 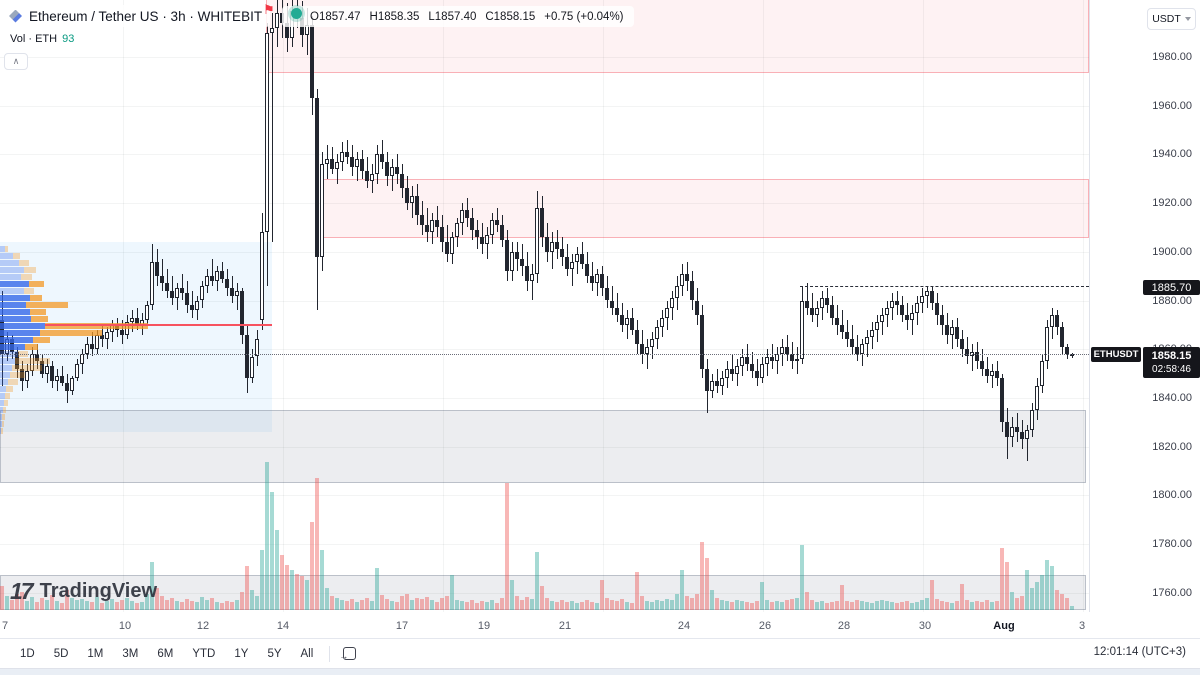 I want to click on range-button-6m: 6M, so click(x=165, y=653).